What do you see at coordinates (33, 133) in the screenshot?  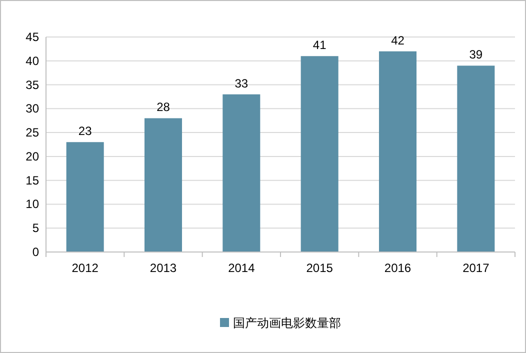 I see `y-tick-label: 25` at bounding box center [33, 133].